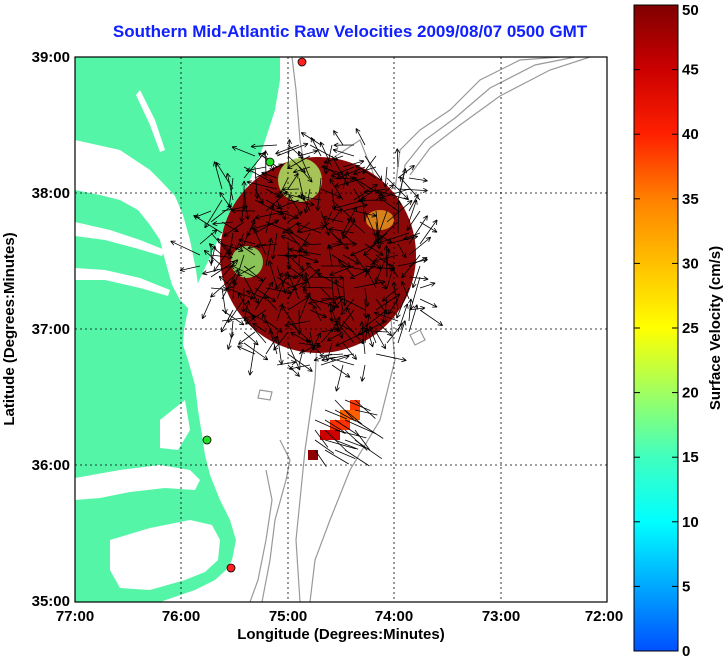 Image resolution: width=724 pixels, height=659 pixels. I want to click on colorbar, so click(656, 328).